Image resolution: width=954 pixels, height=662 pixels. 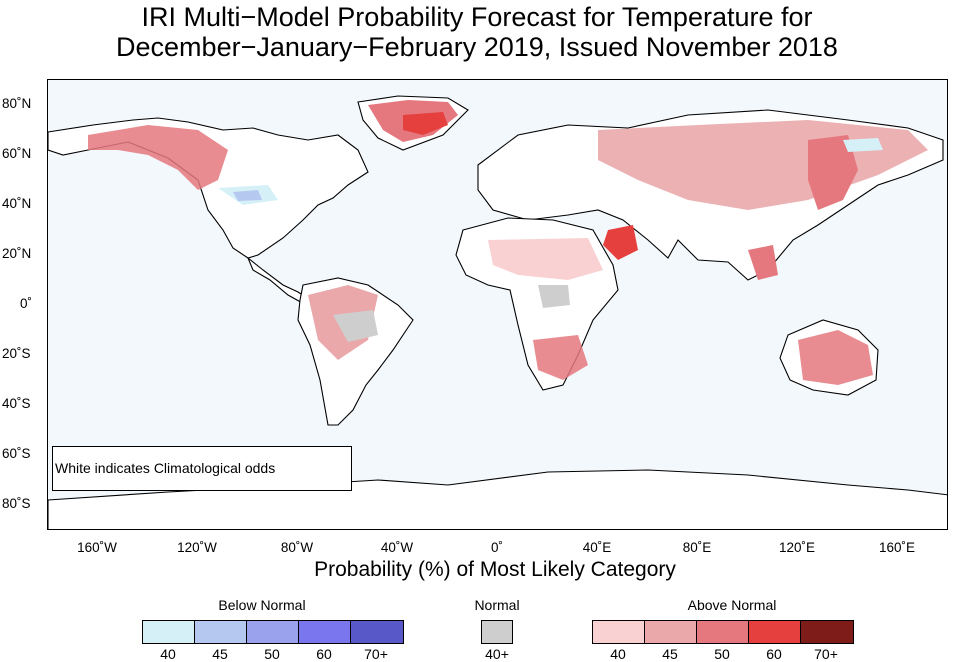 What do you see at coordinates (497, 654) in the screenshot?
I see `legend-normal-tick: 40+` at bounding box center [497, 654].